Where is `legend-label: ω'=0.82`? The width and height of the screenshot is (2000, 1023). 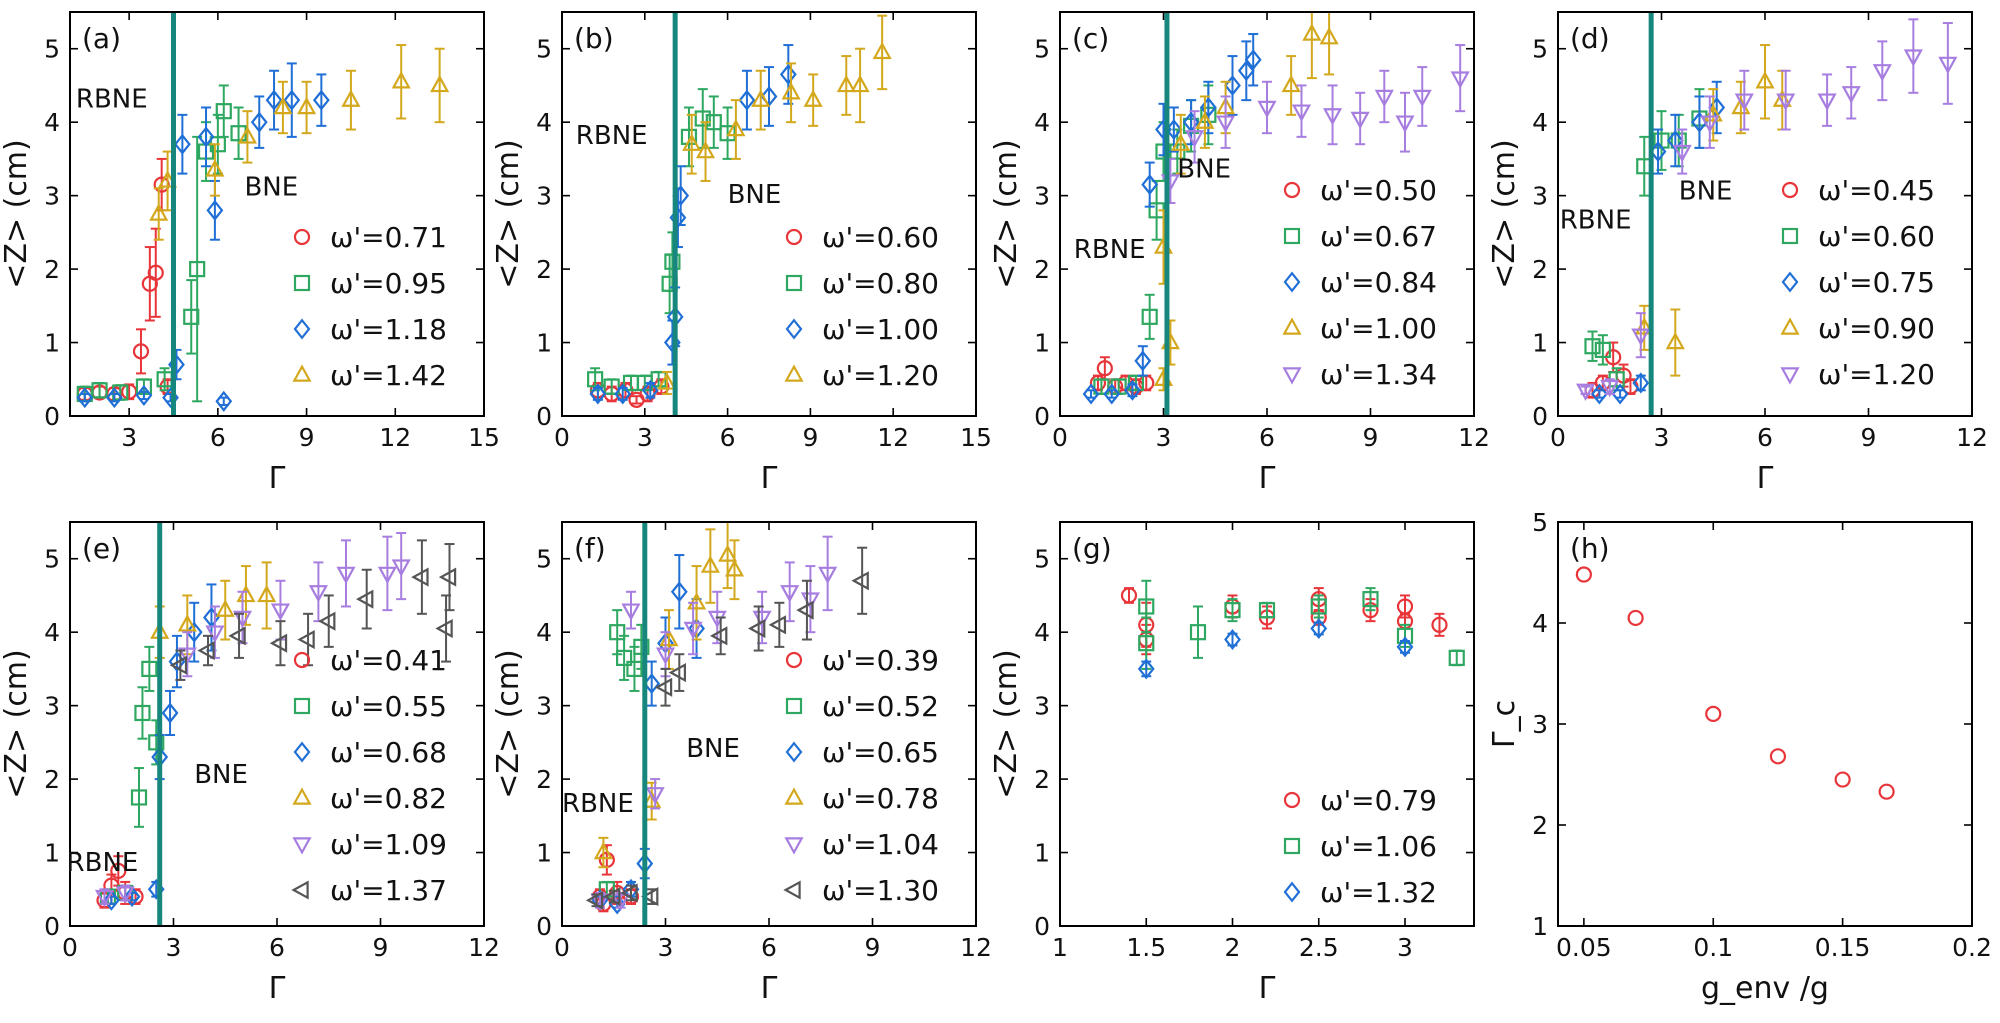 legend-label: ω'=0.82 is located at coordinates (388, 798).